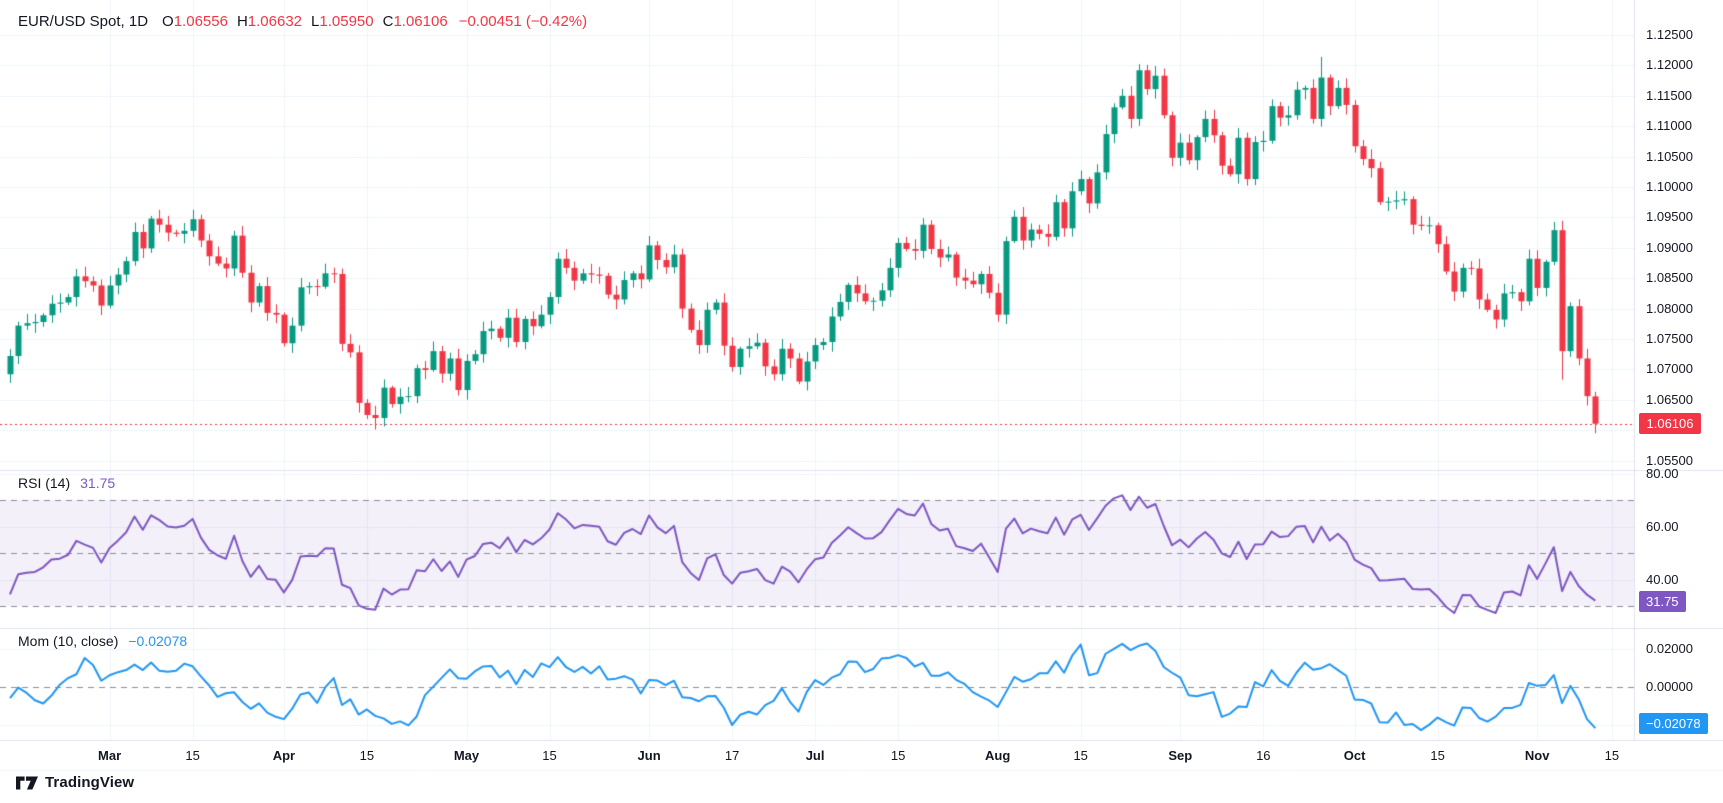 This screenshot has width=1723, height=803. I want to click on time-tick-label: Nov, so click(1537, 755).